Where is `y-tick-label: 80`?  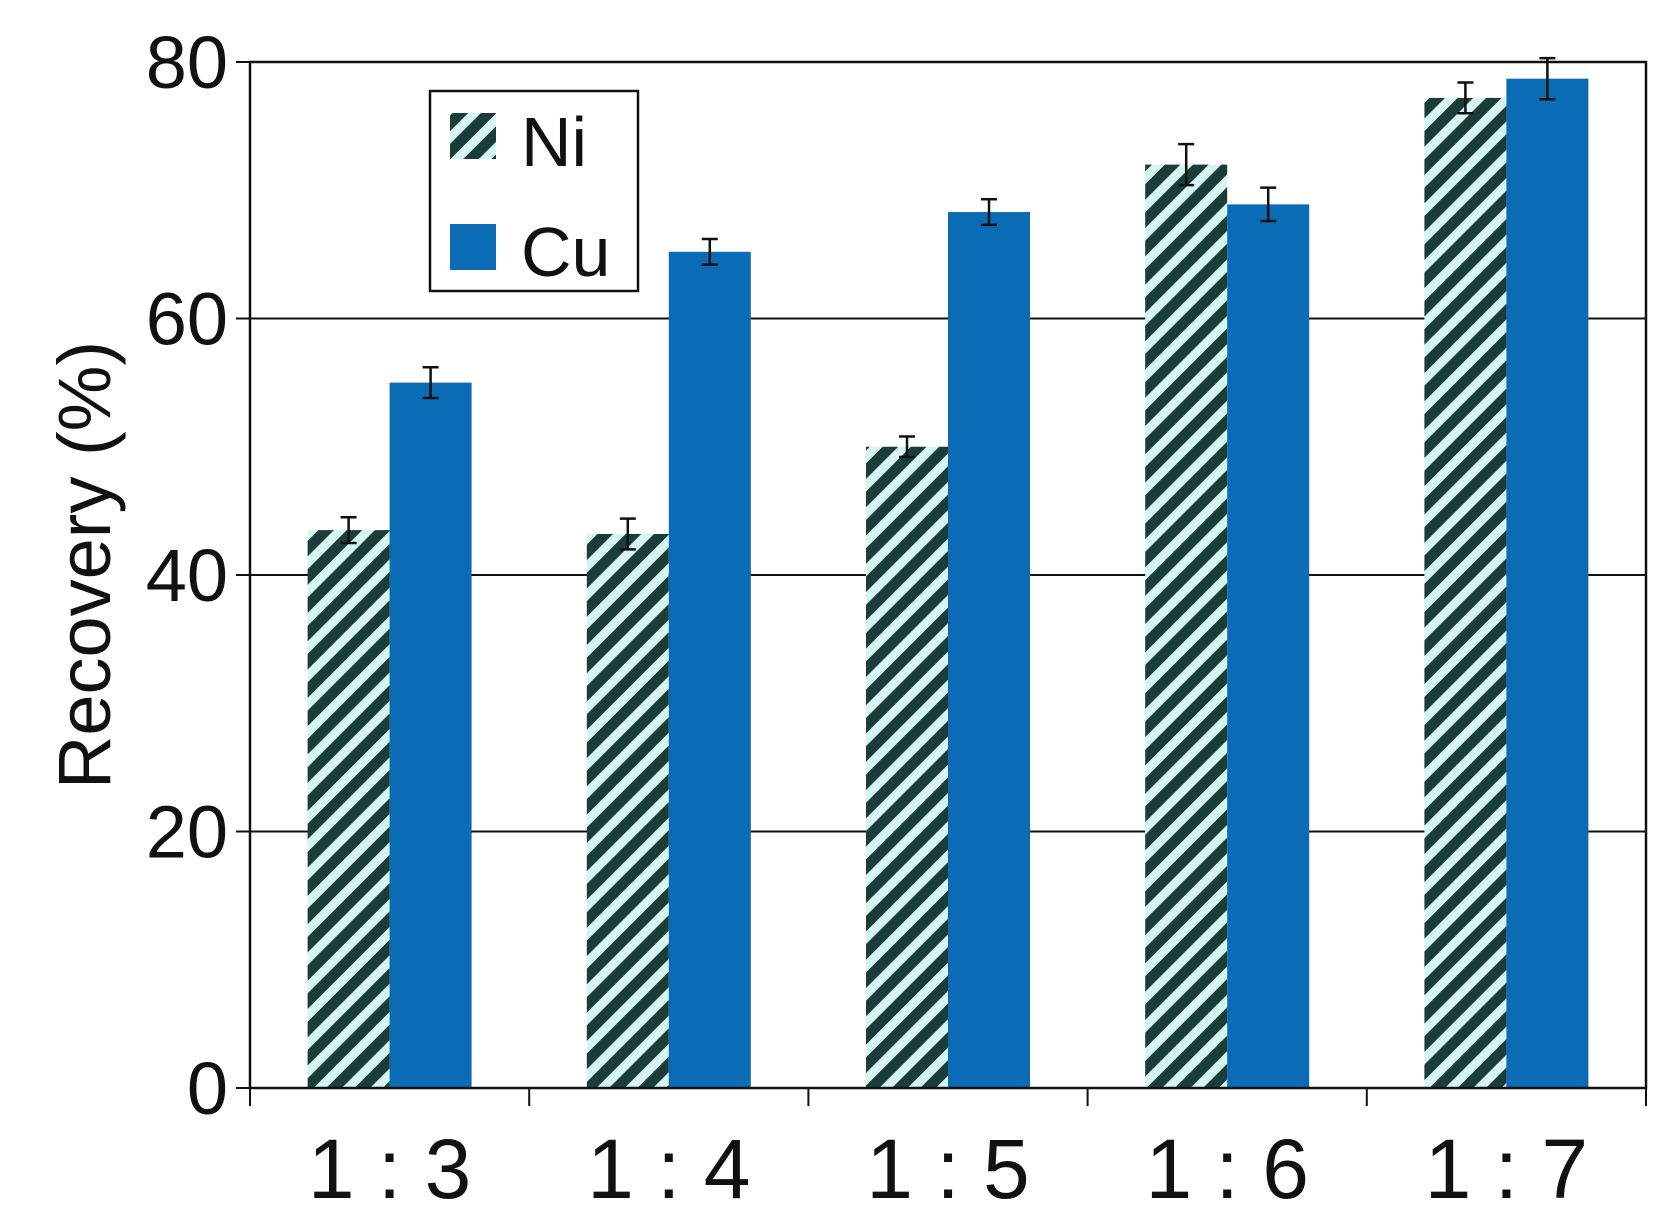 y-tick-label: 80 is located at coordinates (187, 62).